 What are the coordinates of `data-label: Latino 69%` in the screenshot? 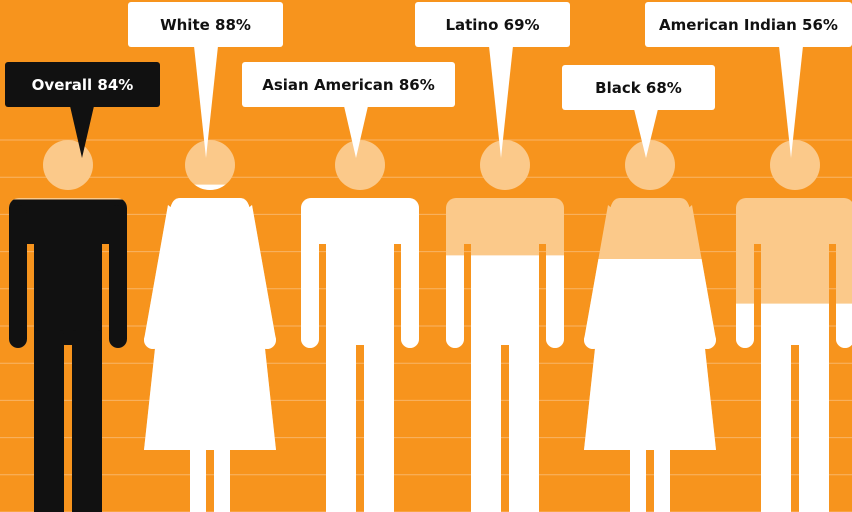 It's located at (492, 25).